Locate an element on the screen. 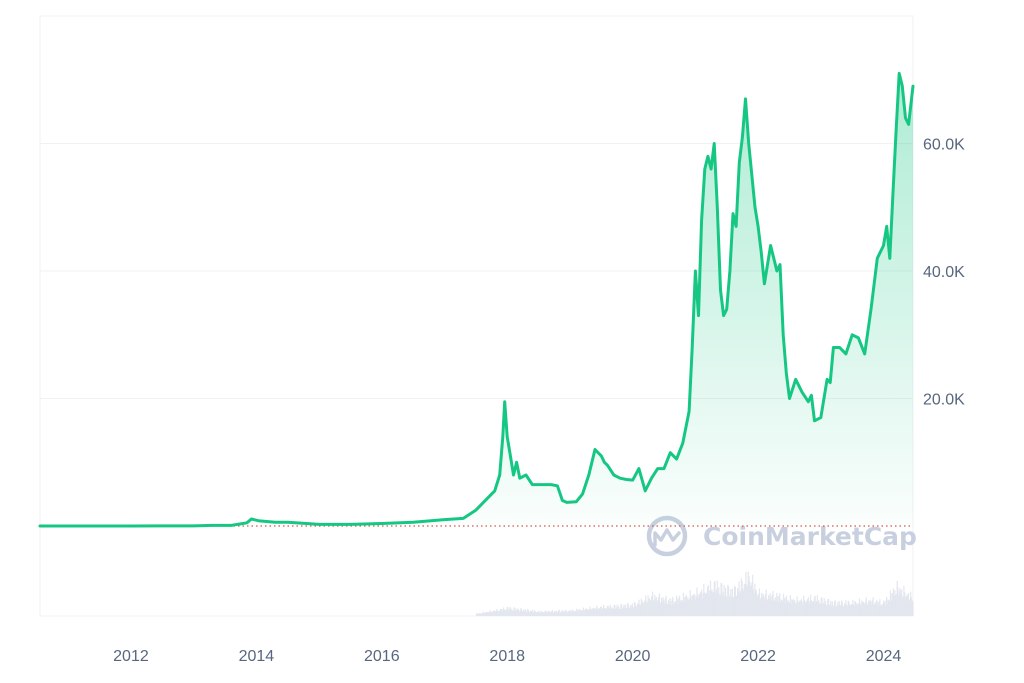 The width and height of the screenshot is (1024, 683). x-tick-label: 2016 is located at coordinates (382, 656).